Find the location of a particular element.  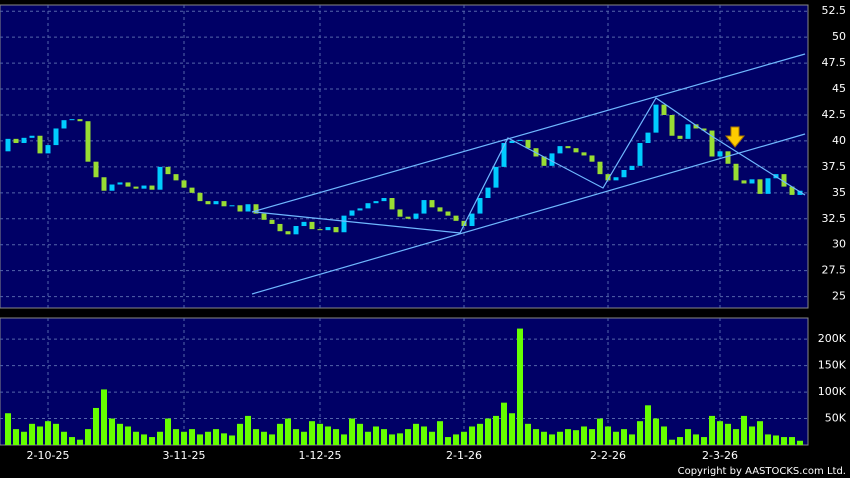

x-tick-label: 3-11-25 is located at coordinates (184, 455).